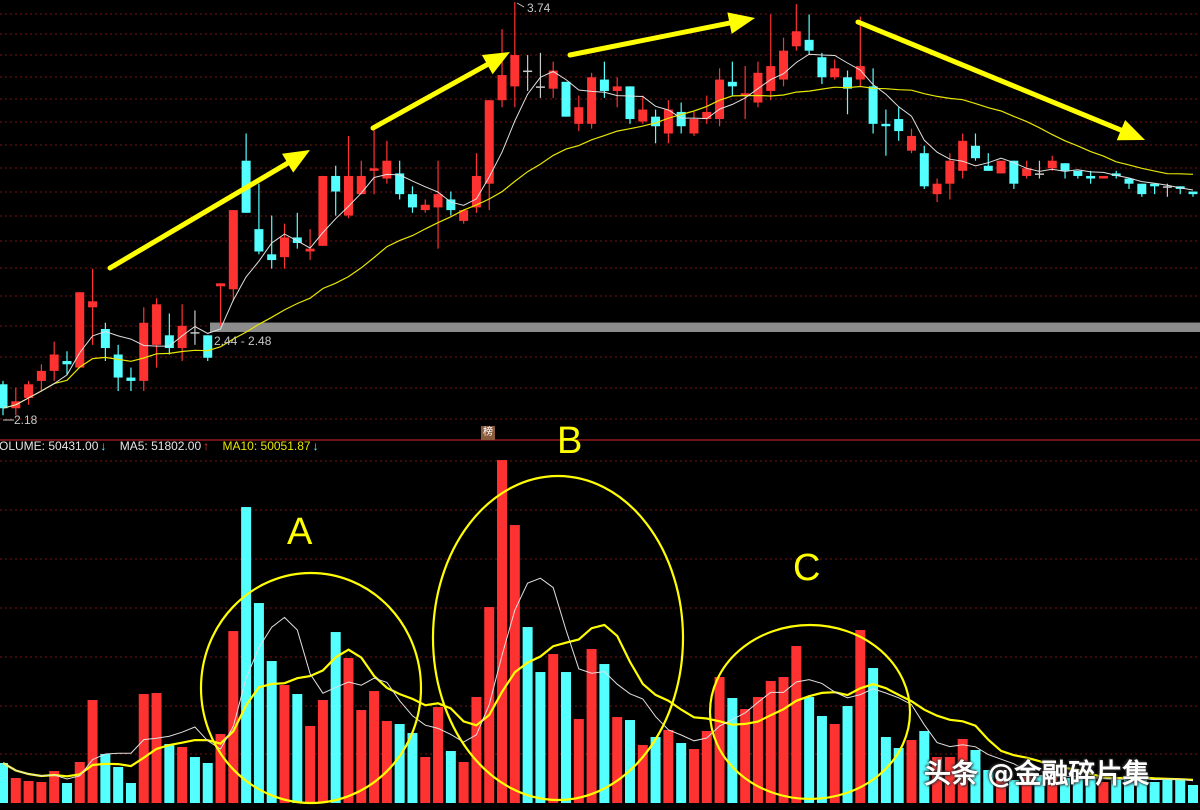  Describe the element at coordinates (266, 446) in the screenshot. I see `legend-ma10-label: MA10: 50051.87` at that location.